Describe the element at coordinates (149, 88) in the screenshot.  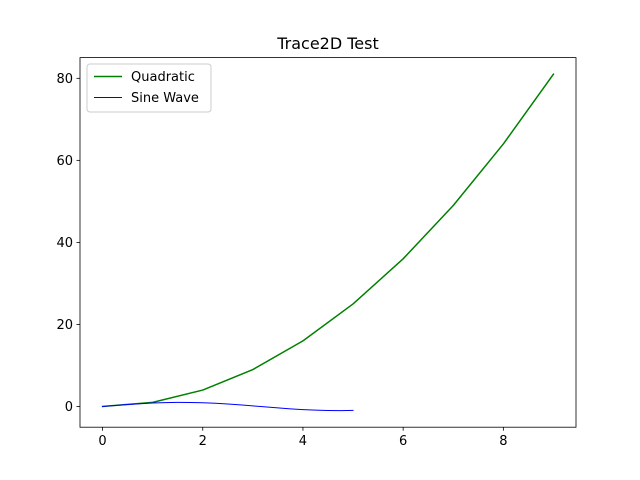
I see `legend: Quadratic Sine Wave` at that location.